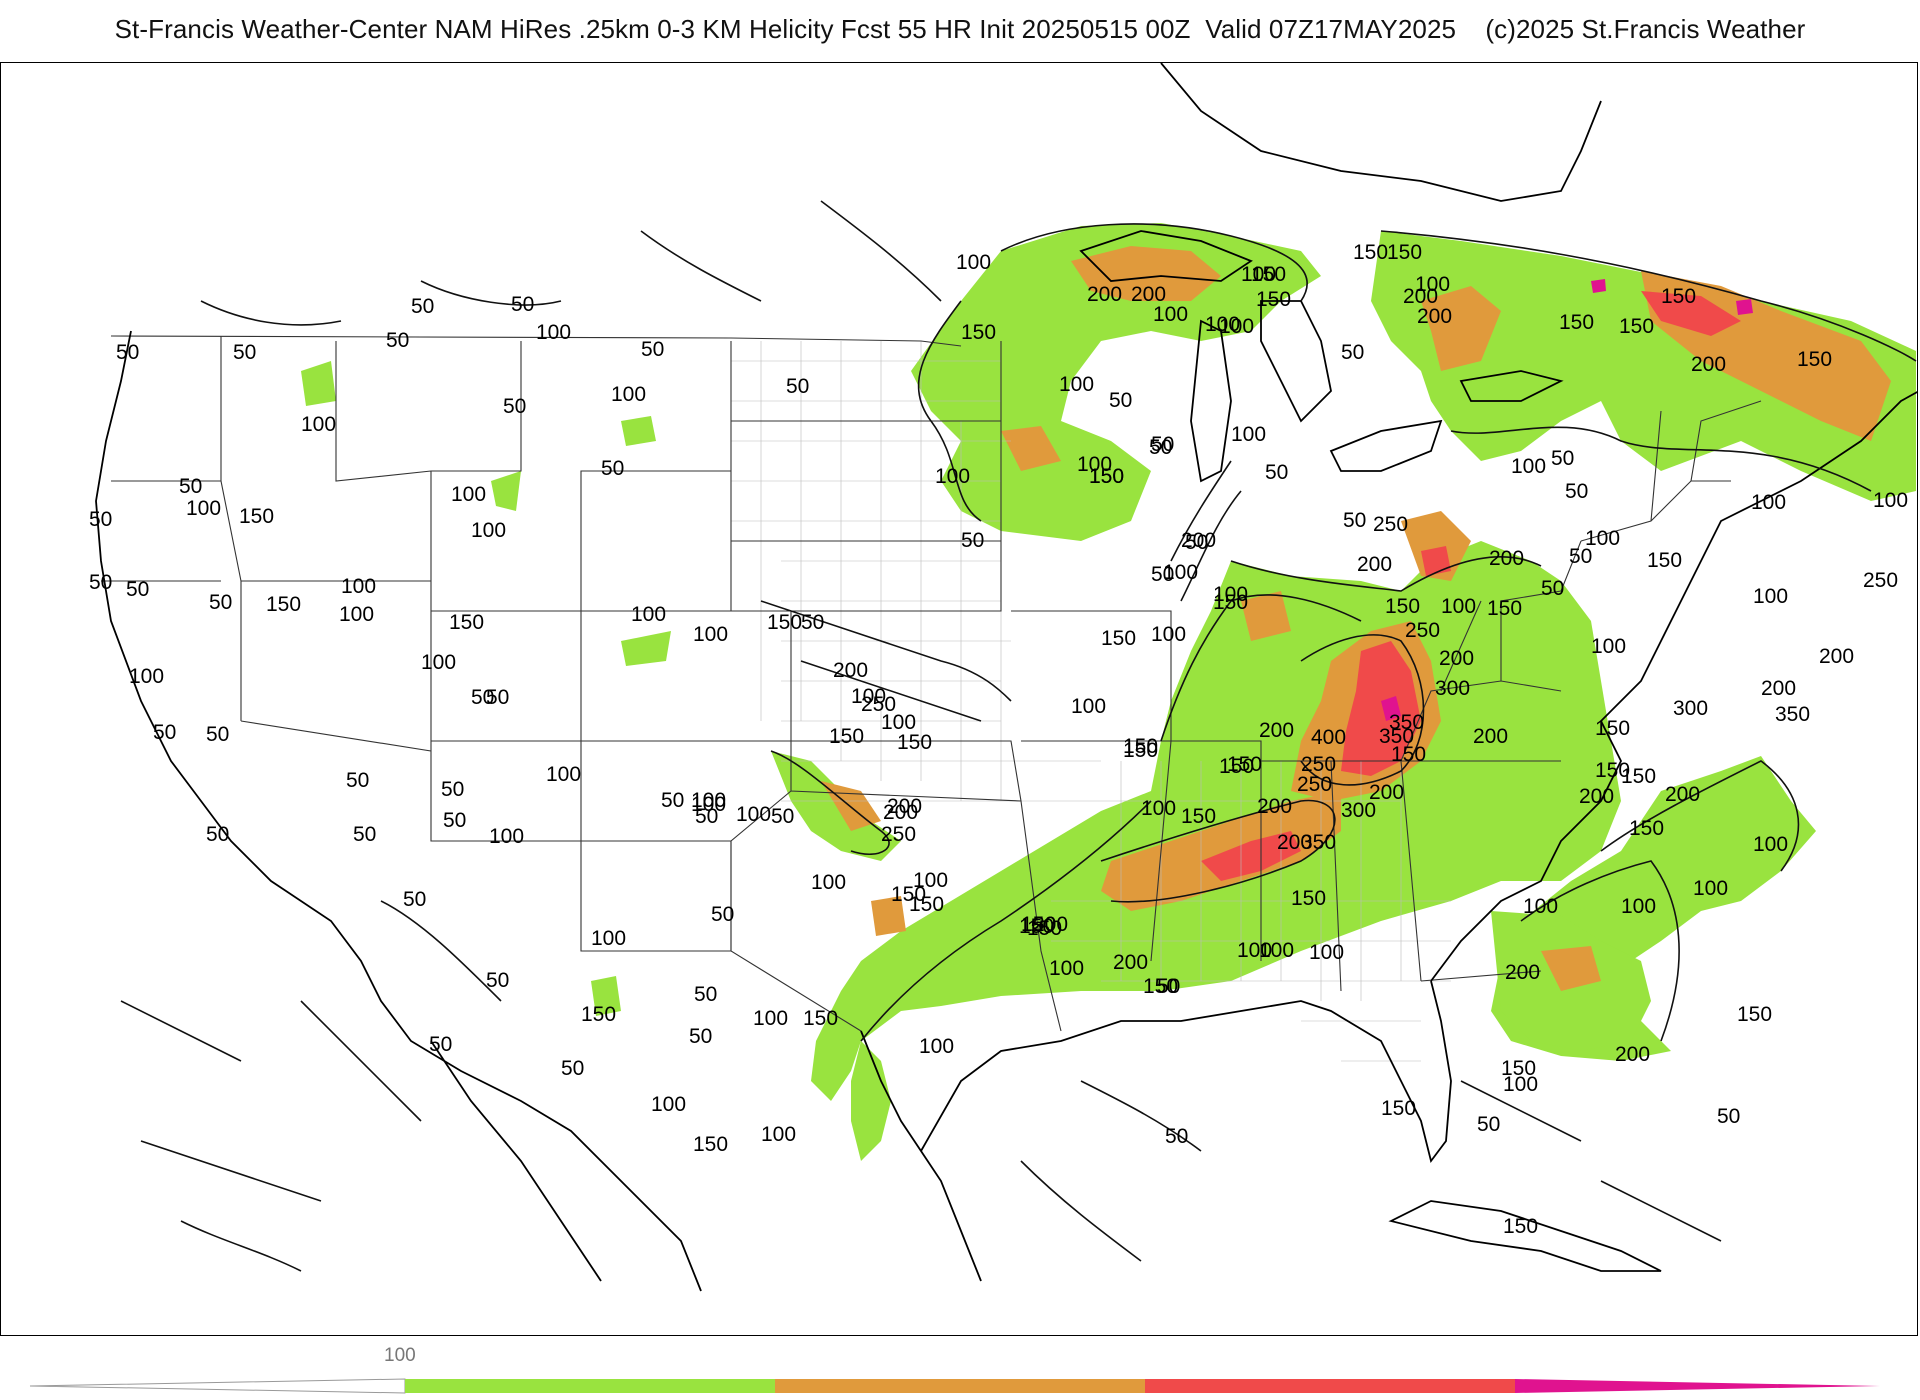 The image size is (1920, 1400). What do you see at coordinates (1422, 630) in the screenshot?
I see `contour-label: 250` at bounding box center [1422, 630].